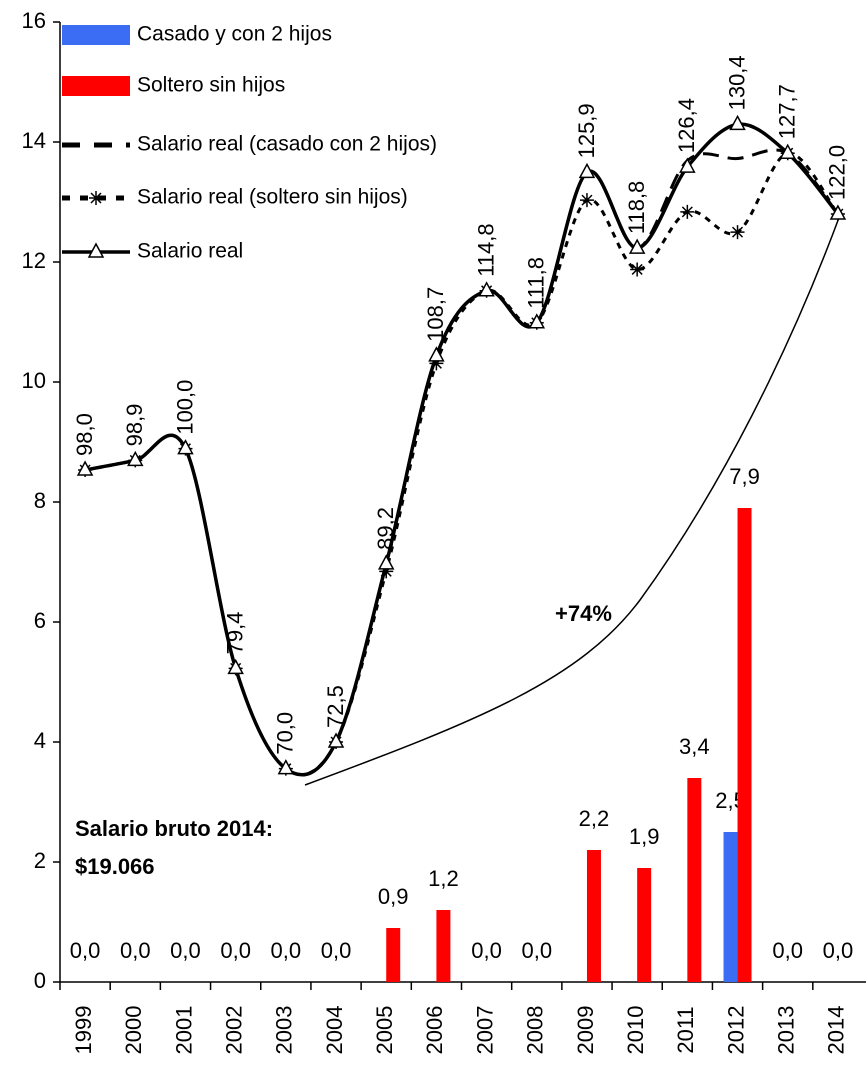 This screenshot has width=866, height=1083. Describe the element at coordinates (40, 740) in the screenshot. I see `y-tick-label: 4` at that location.